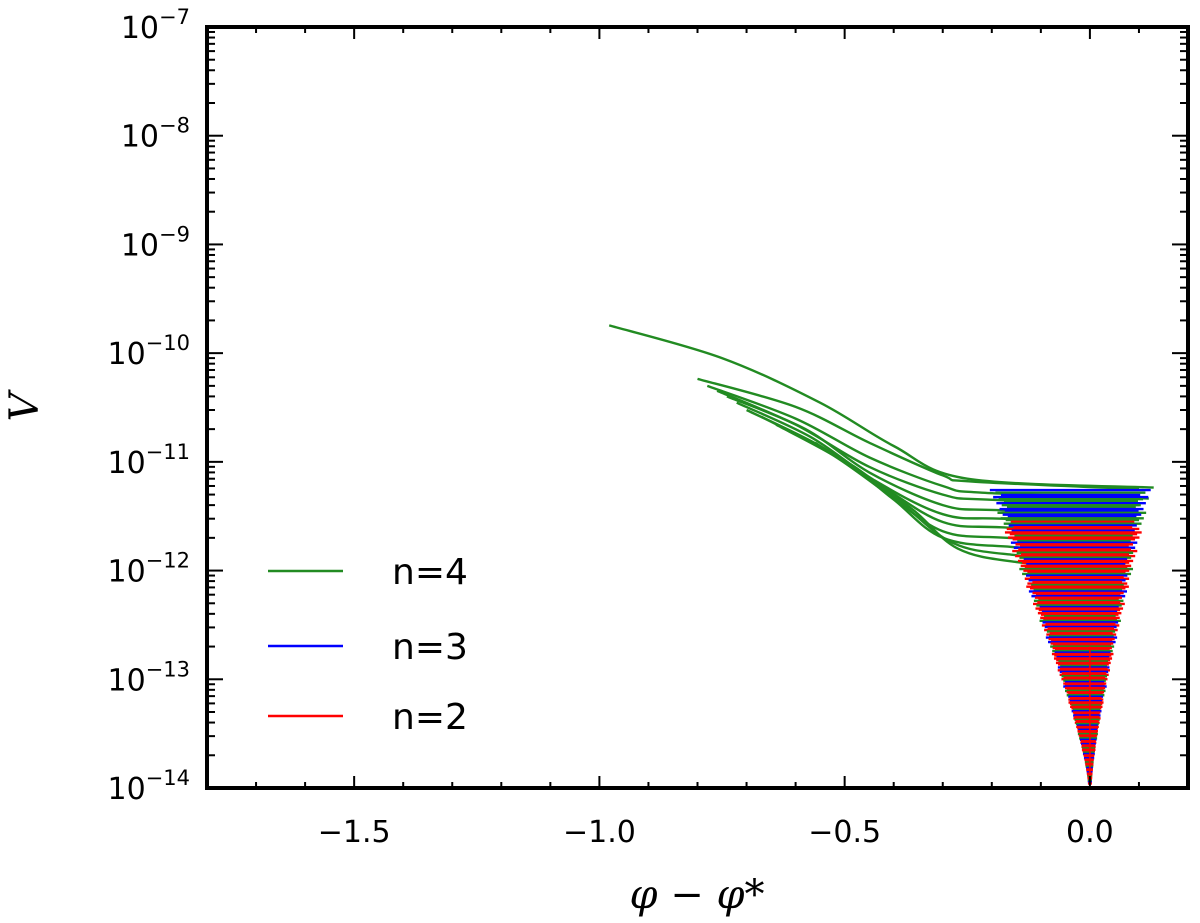 Image resolution: width=1200 pixels, height=923 pixels. What do you see at coordinates (148, 460) in the screenshot?
I see `y-tick-label: 10⁻¹¹` at bounding box center [148, 460].